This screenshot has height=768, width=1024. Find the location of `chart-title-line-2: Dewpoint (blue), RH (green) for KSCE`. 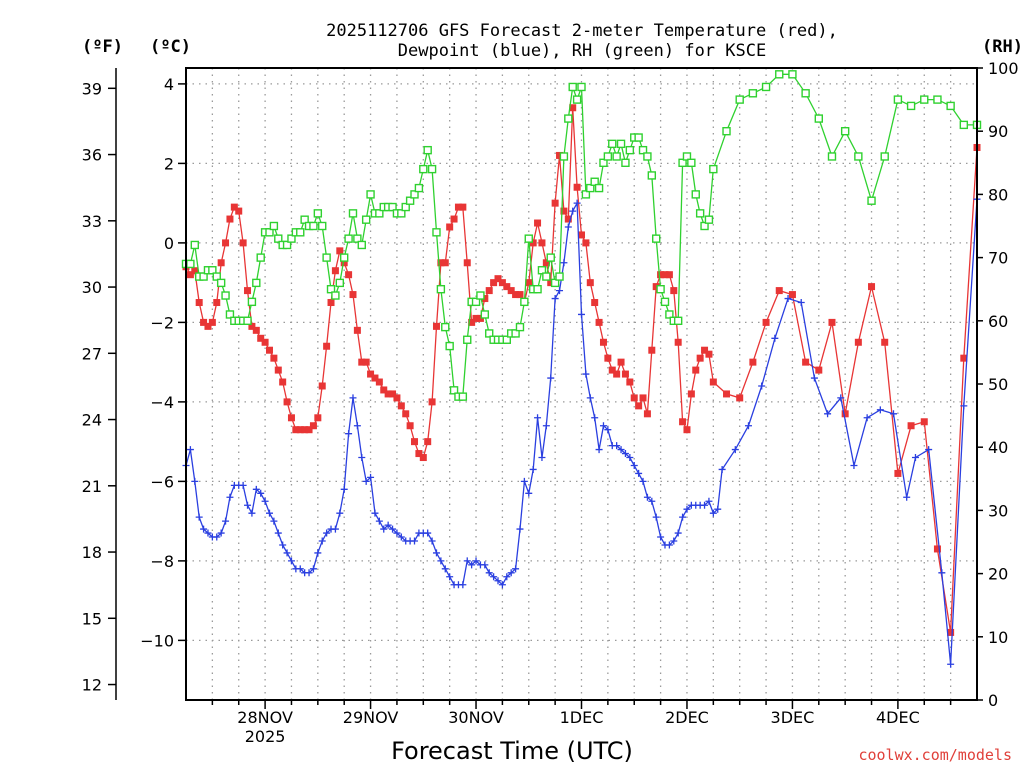

chart-title-line-2: Dewpoint (blue), RH (green) for KSCE is located at coordinates (582, 51).